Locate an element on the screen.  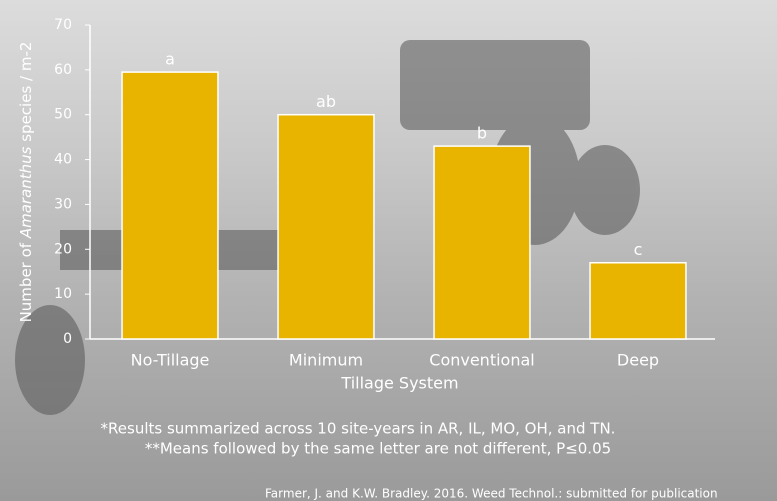
x-tick-label: Conventional is located at coordinates (481, 360).